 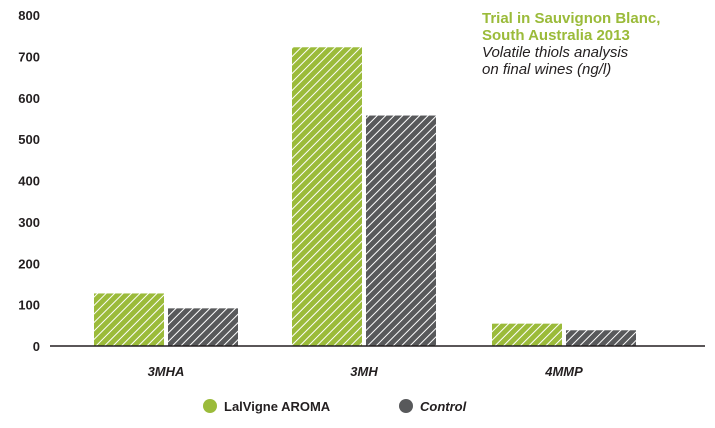 I want to click on y-tick-label: 500, so click(x=29, y=139).